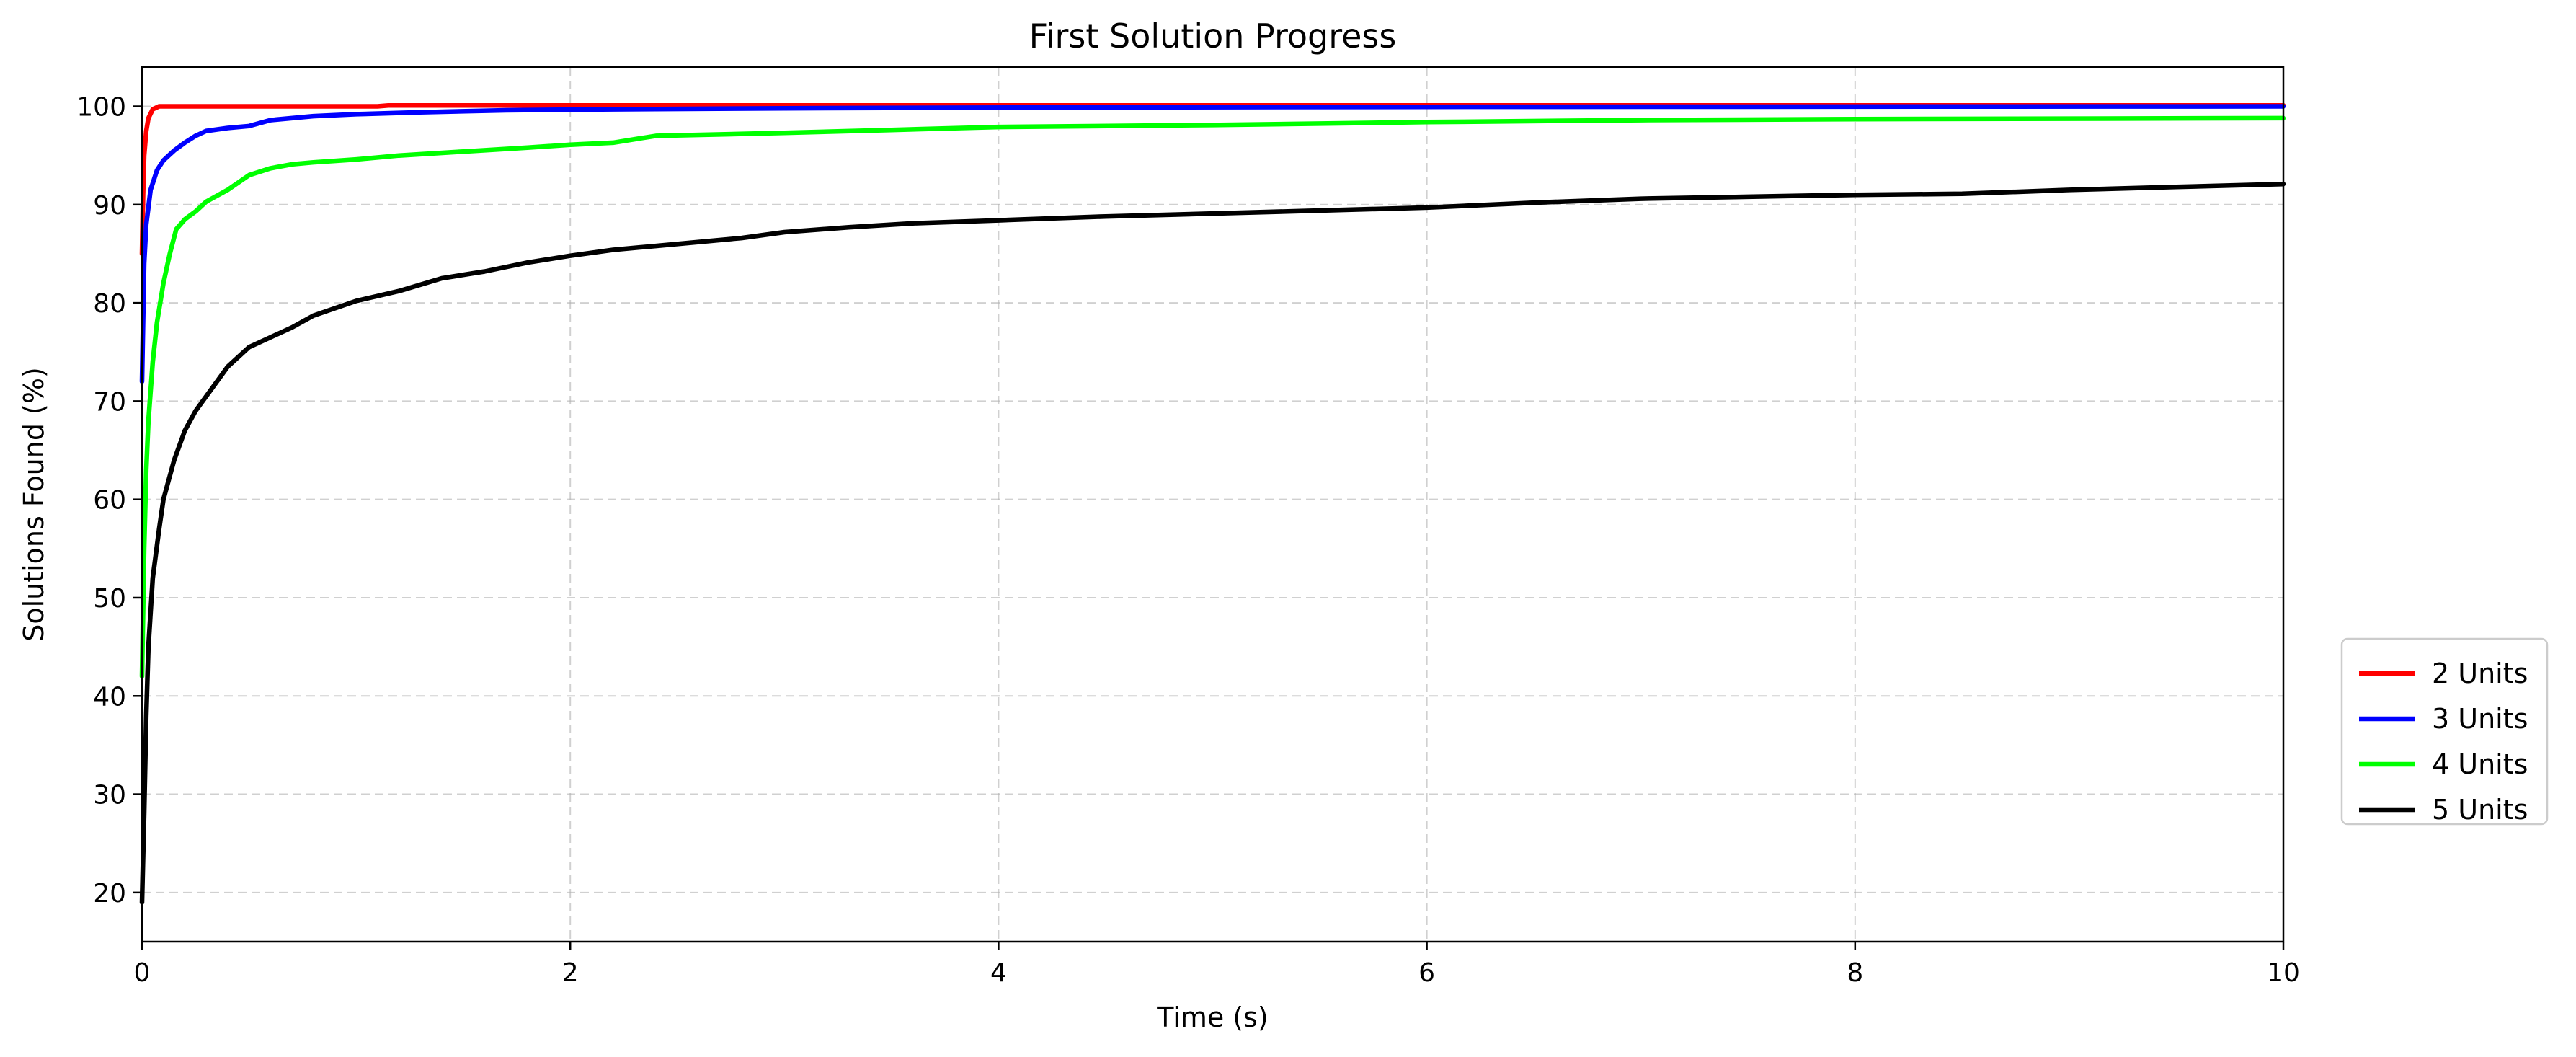 Image resolution: width=2576 pixels, height=1057 pixels. I want to click on legend-label-4: 5 Units, so click(2480, 810).